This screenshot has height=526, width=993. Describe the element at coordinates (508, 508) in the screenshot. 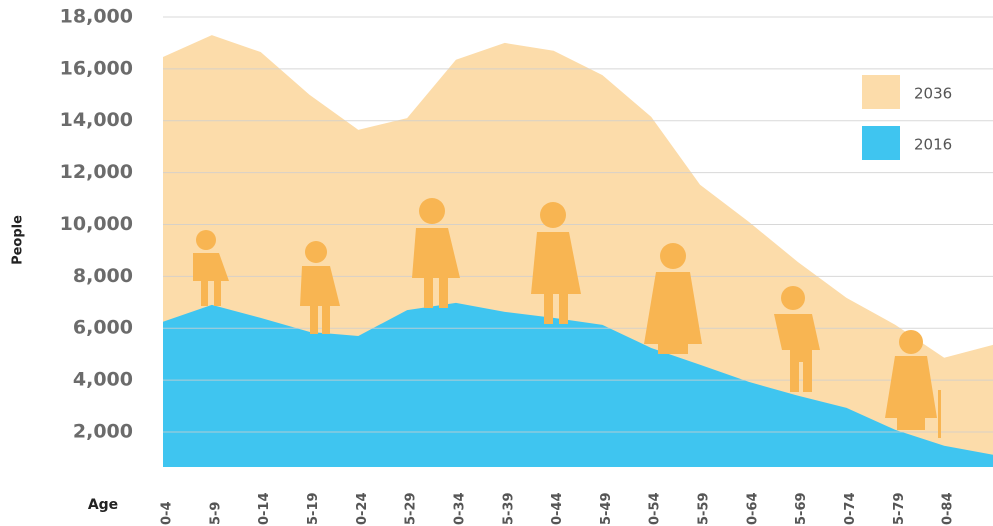

I see `x-tick-label: 5-39` at that location.